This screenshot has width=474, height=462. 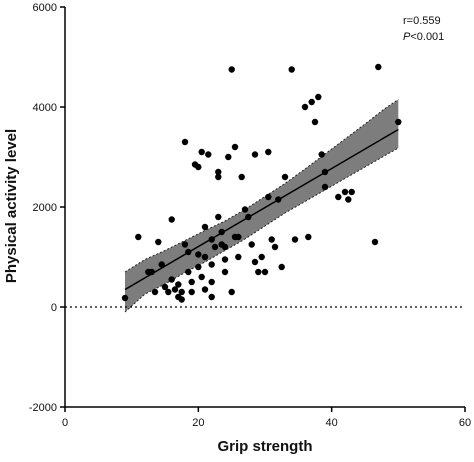 What do you see at coordinates (65, 423) in the screenshot?
I see `x-tick-label: 0` at bounding box center [65, 423].